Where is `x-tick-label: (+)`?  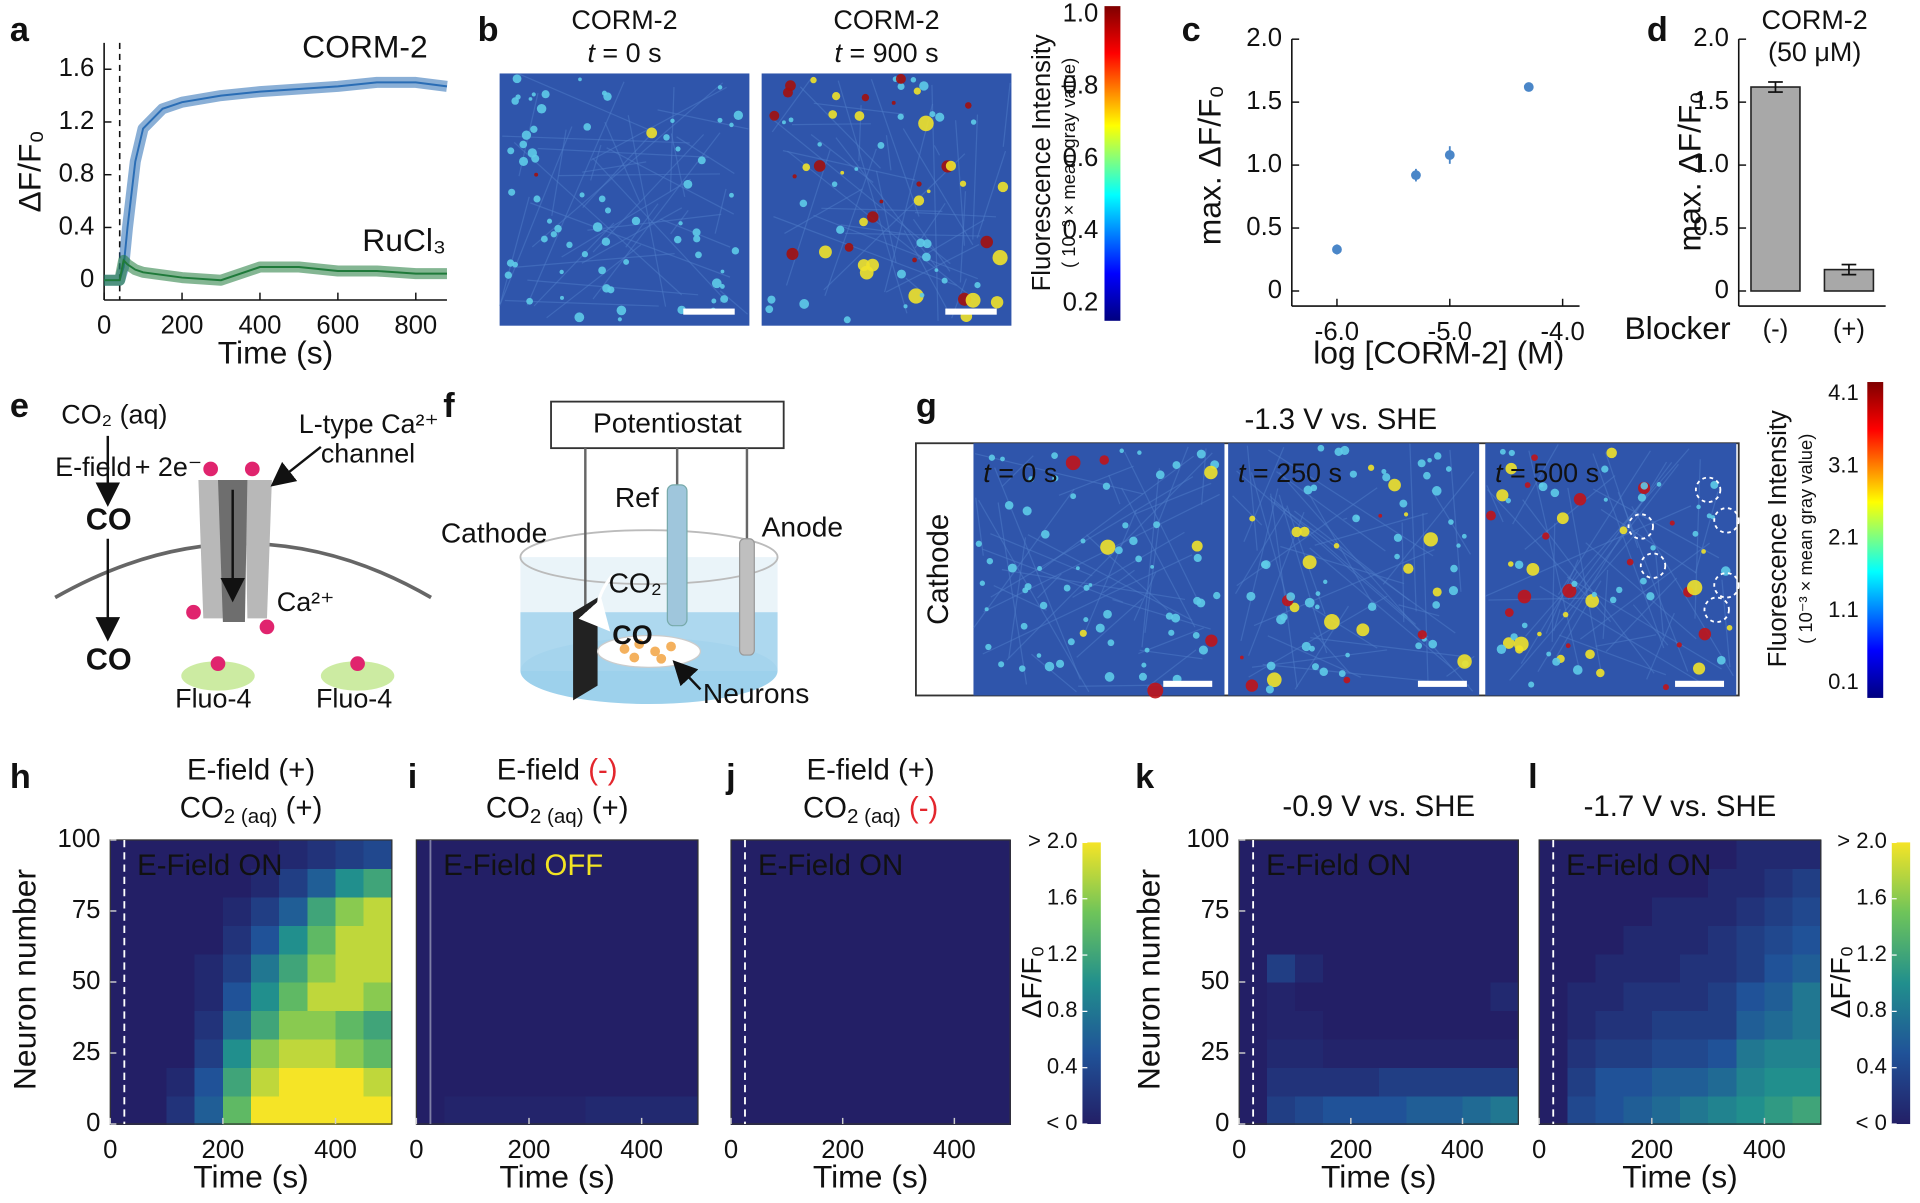
x-tick-label: (+) is located at coordinates (1849, 329).